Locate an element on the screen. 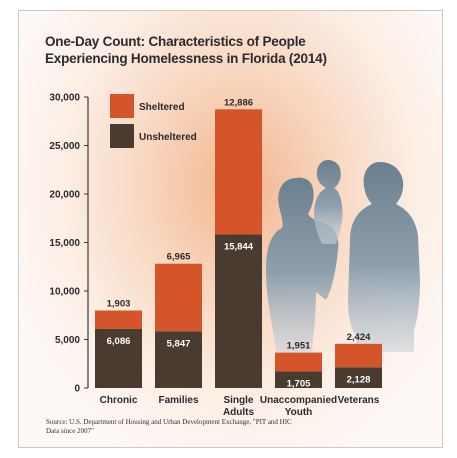  data-label-unsheltered: 6,086 is located at coordinates (119, 341).